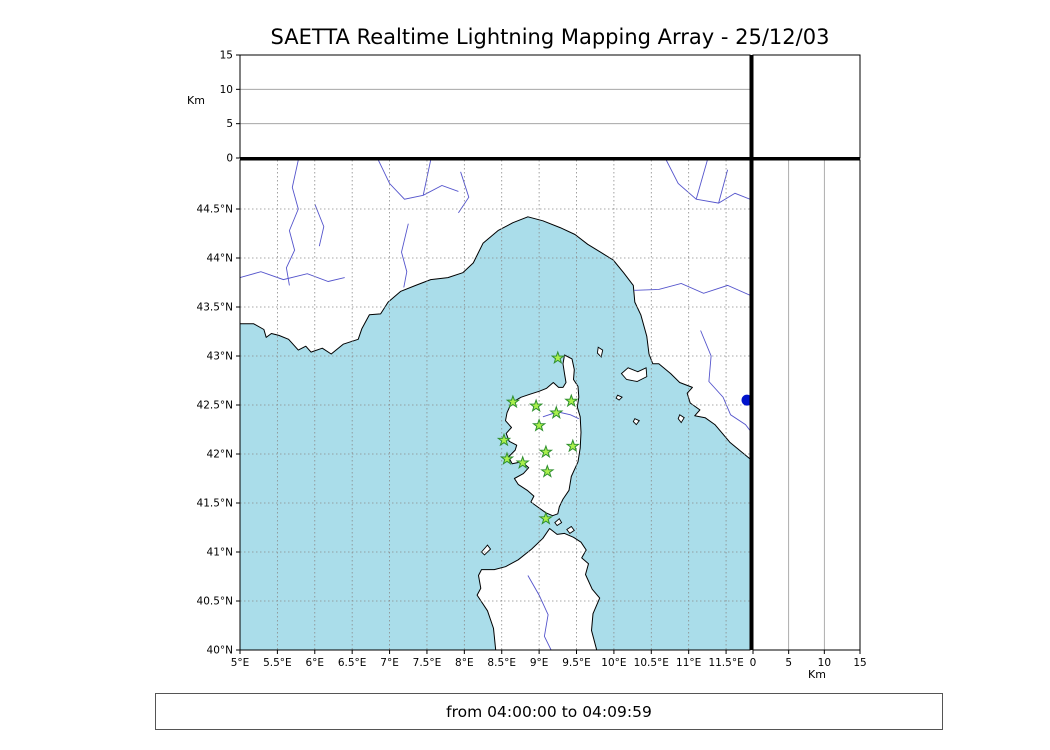  What do you see at coordinates (215, 406) in the screenshot?
I see `lat-tick-label: 42.5°N` at bounding box center [215, 406].